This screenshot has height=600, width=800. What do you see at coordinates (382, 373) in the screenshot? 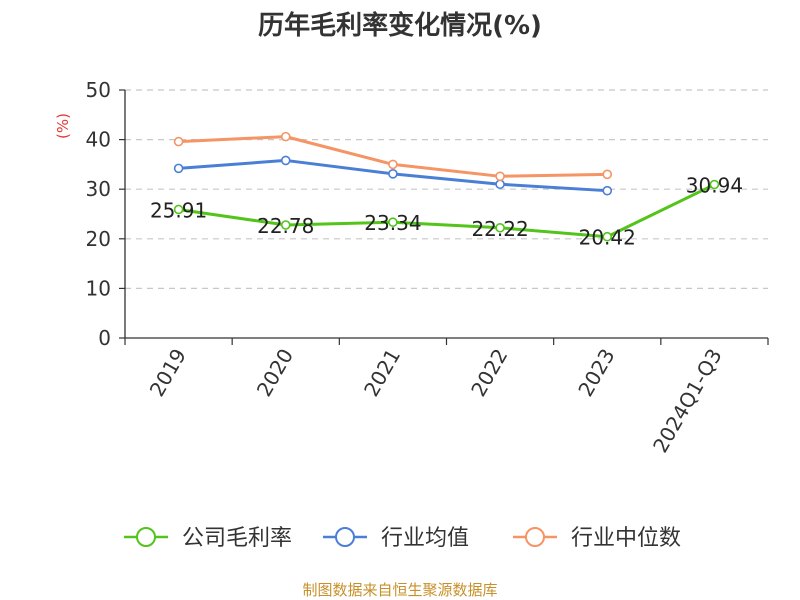
I see `x-tick-label: 2021` at bounding box center [382, 373].